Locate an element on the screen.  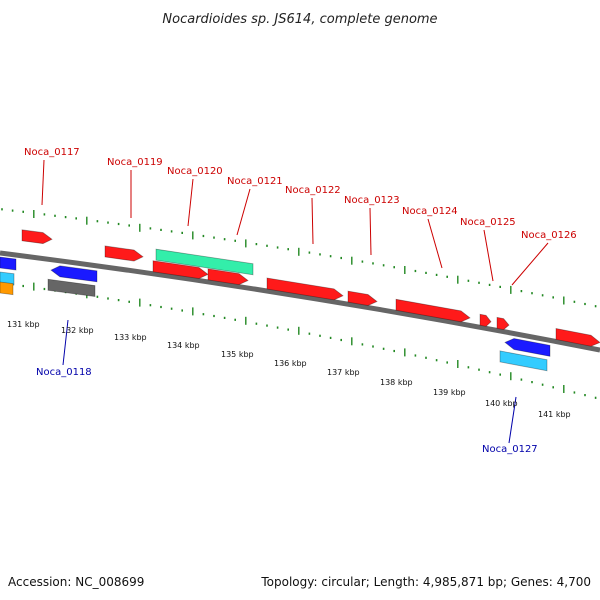
kbp-label: 131 kbp is located at coordinates (23, 324).